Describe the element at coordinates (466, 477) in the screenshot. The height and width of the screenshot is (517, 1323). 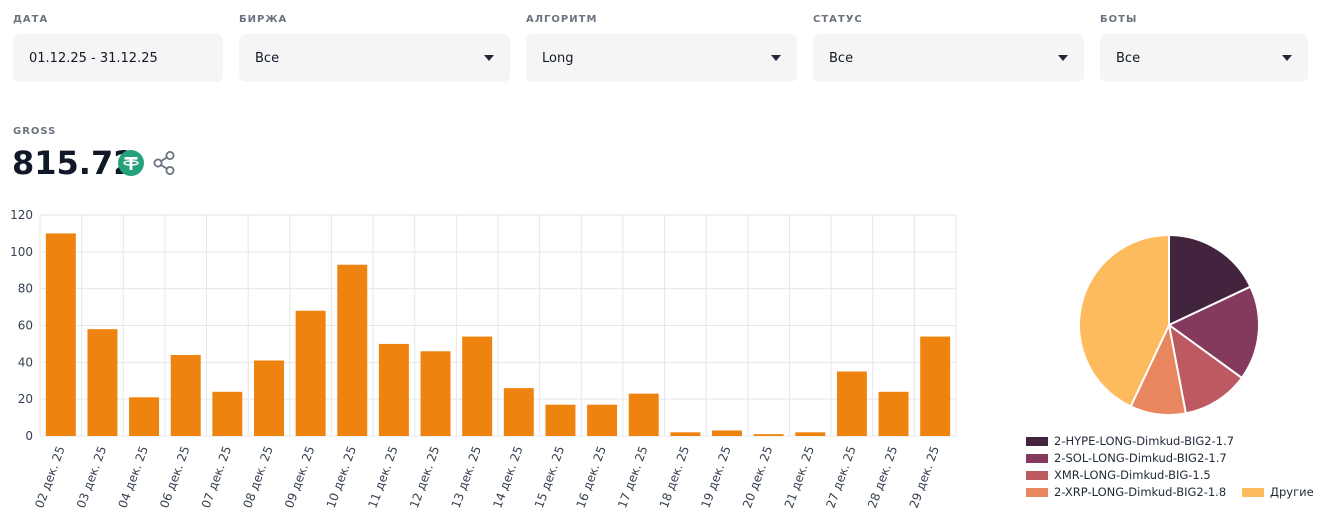
I see `x-tick-label: 13 дек. 25` at that location.